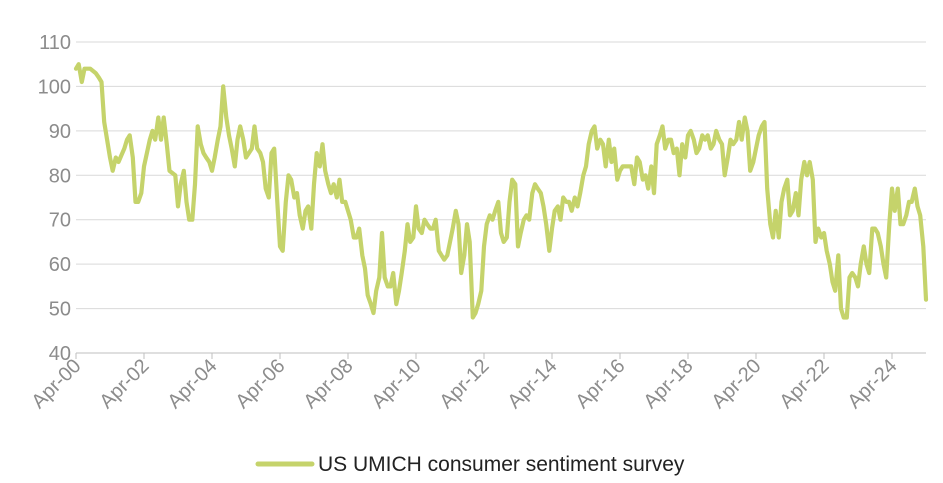  I want to click on x-tick-label-Apr-12: Apr-12, so click(465, 384).